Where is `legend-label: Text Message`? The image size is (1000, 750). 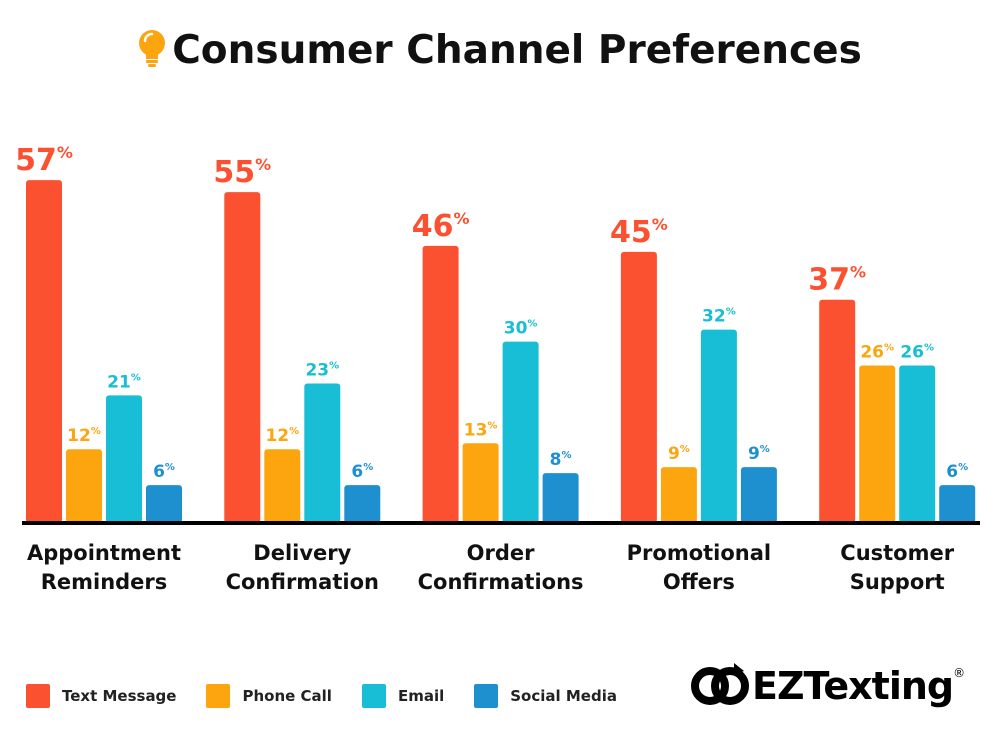 legend-label: Text Message is located at coordinates (119, 696).